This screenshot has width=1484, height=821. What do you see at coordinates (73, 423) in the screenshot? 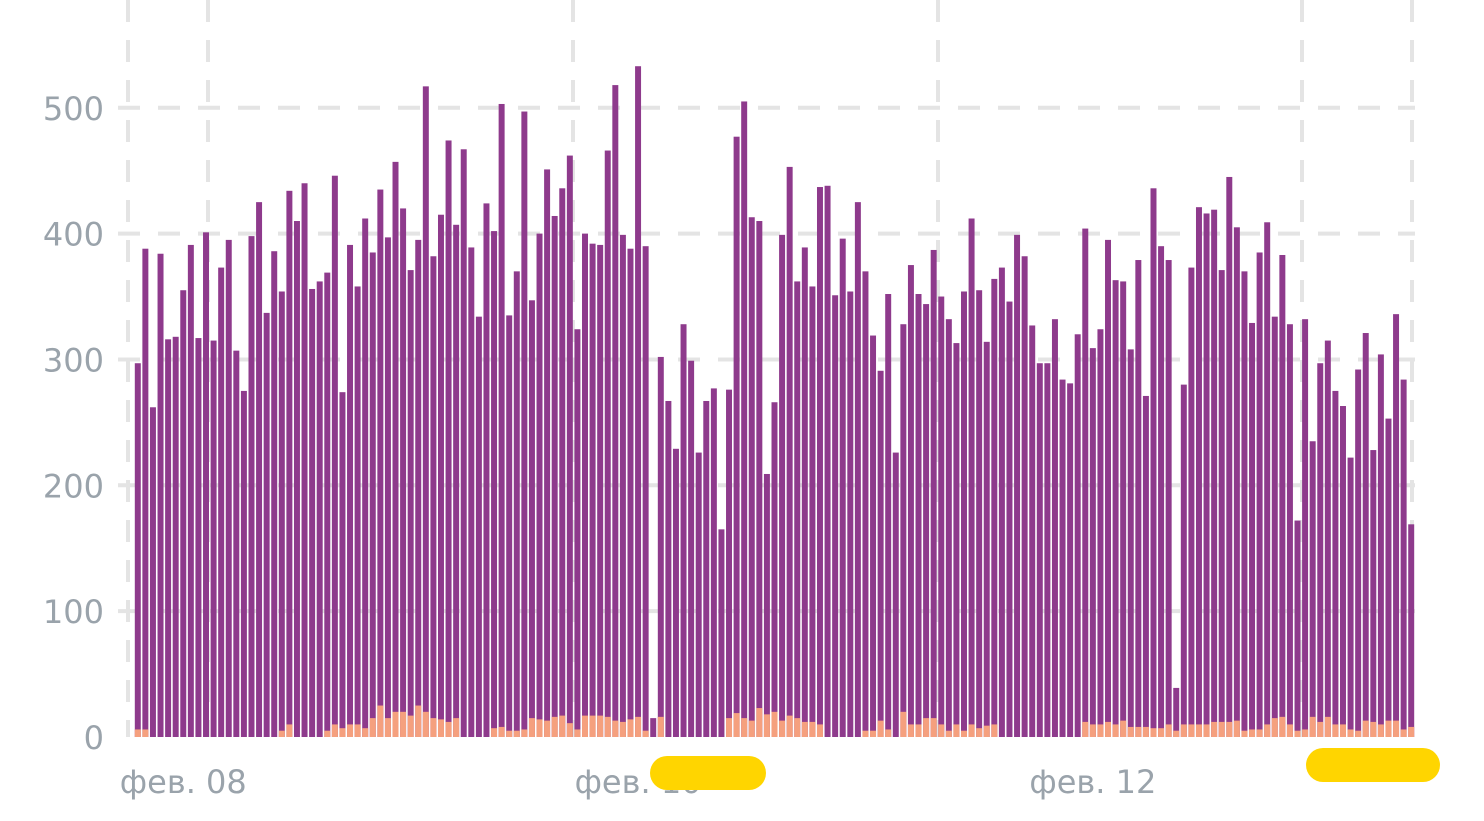
I see `y-axis-ticks: 0 100 200 300 400 500` at bounding box center [73, 423].